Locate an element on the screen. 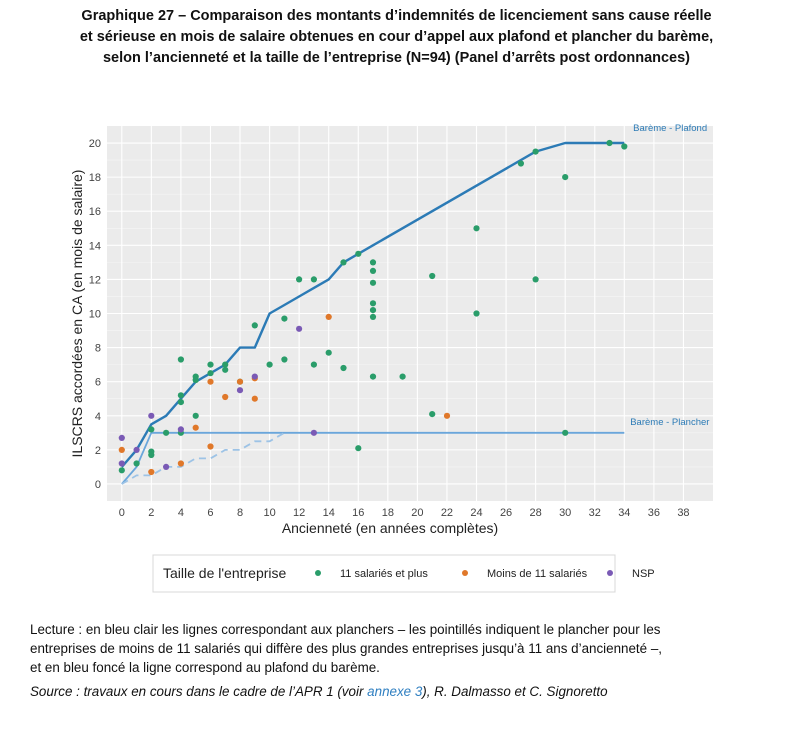 Image resolution: width=793 pixels, height=729 pixels. annexe-link: annexe 3 is located at coordinates (395, 691).